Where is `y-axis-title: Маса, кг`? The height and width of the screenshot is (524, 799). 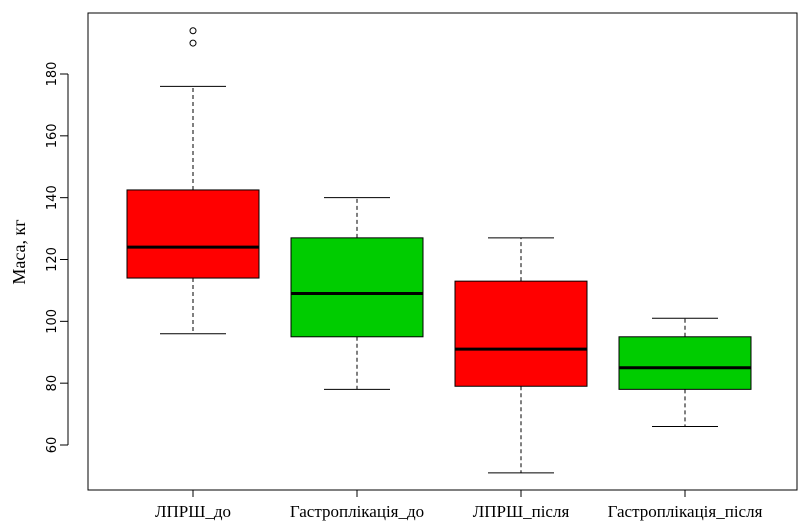 y-axis-title: Маса, кг is located at coordinates (19, 251).